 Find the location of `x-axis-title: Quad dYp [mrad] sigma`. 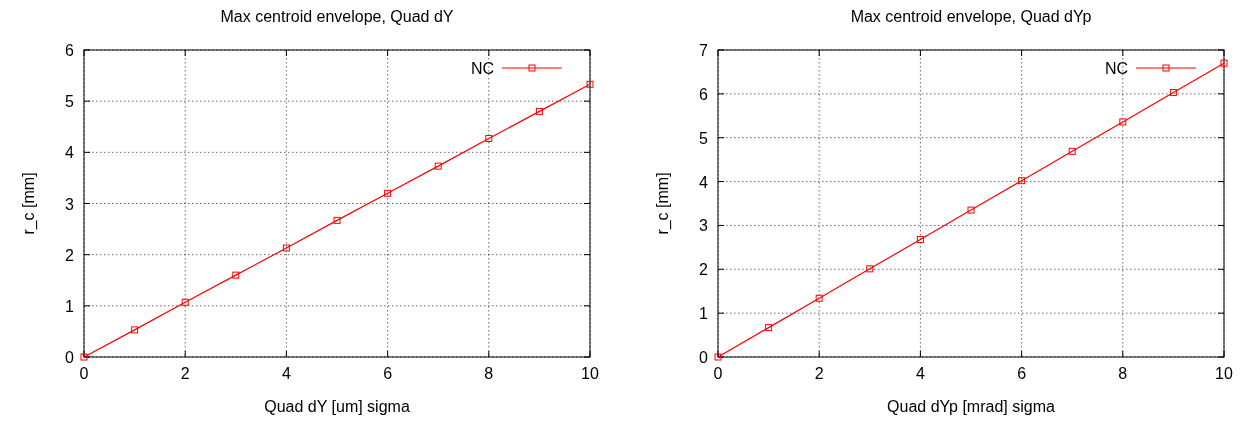

x-axis-title: Quad dYp [mrad] sigma is located at coordinates (971, 406).